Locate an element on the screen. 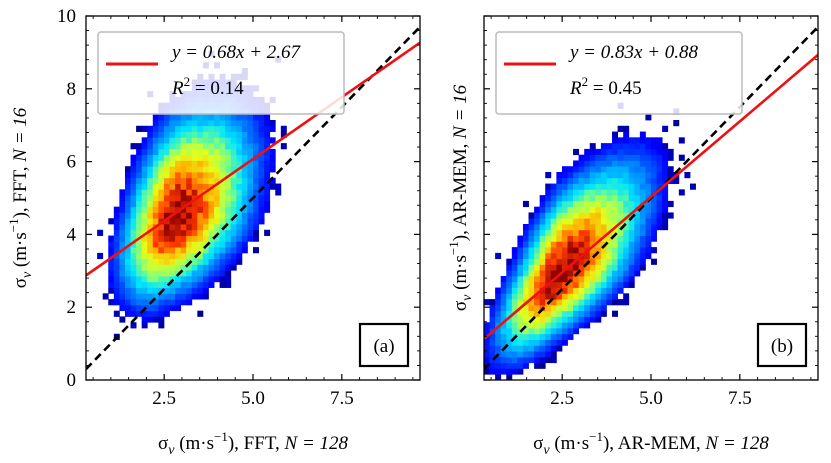 Image resolution: width=831 pixels, height=463 pixels. legend-b: y = 0.83x + 0.88 R2 = 0.45 is located at coordinates (619, 73).